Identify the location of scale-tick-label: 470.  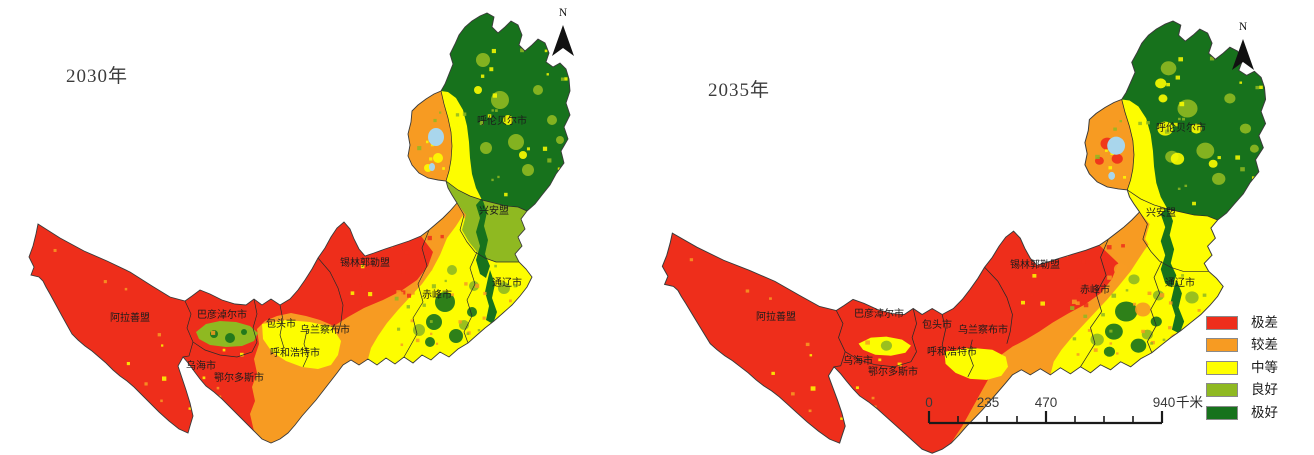
(1046, 402).